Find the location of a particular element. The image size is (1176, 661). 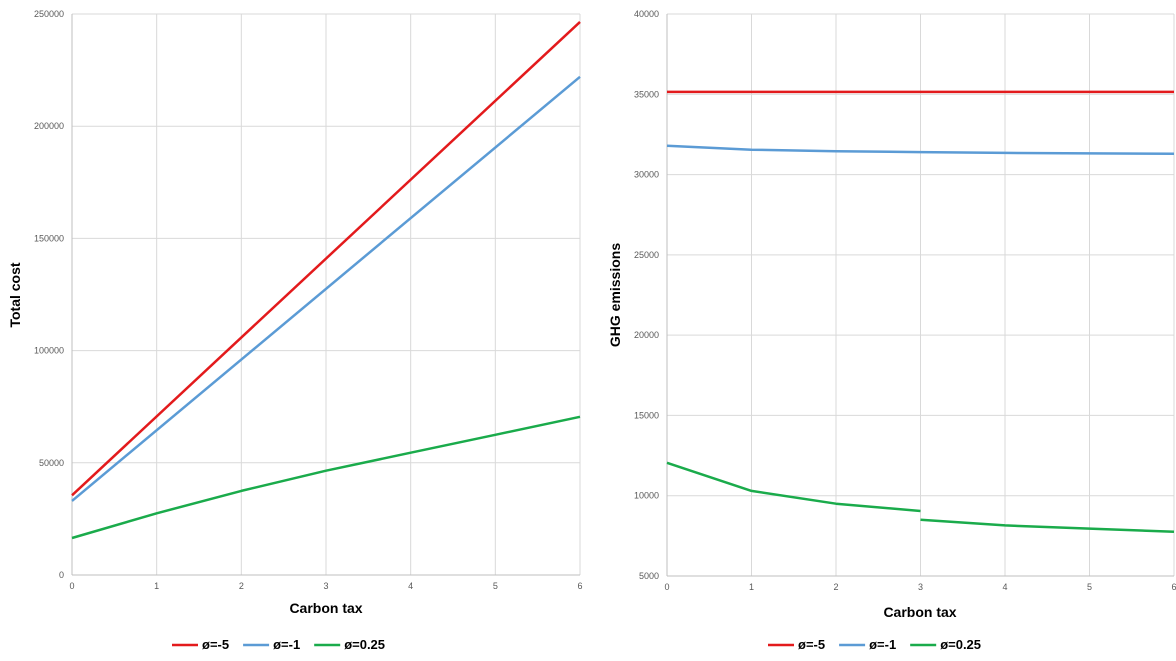

y-tick-label: 150000 is located at coordinates (49, 238).